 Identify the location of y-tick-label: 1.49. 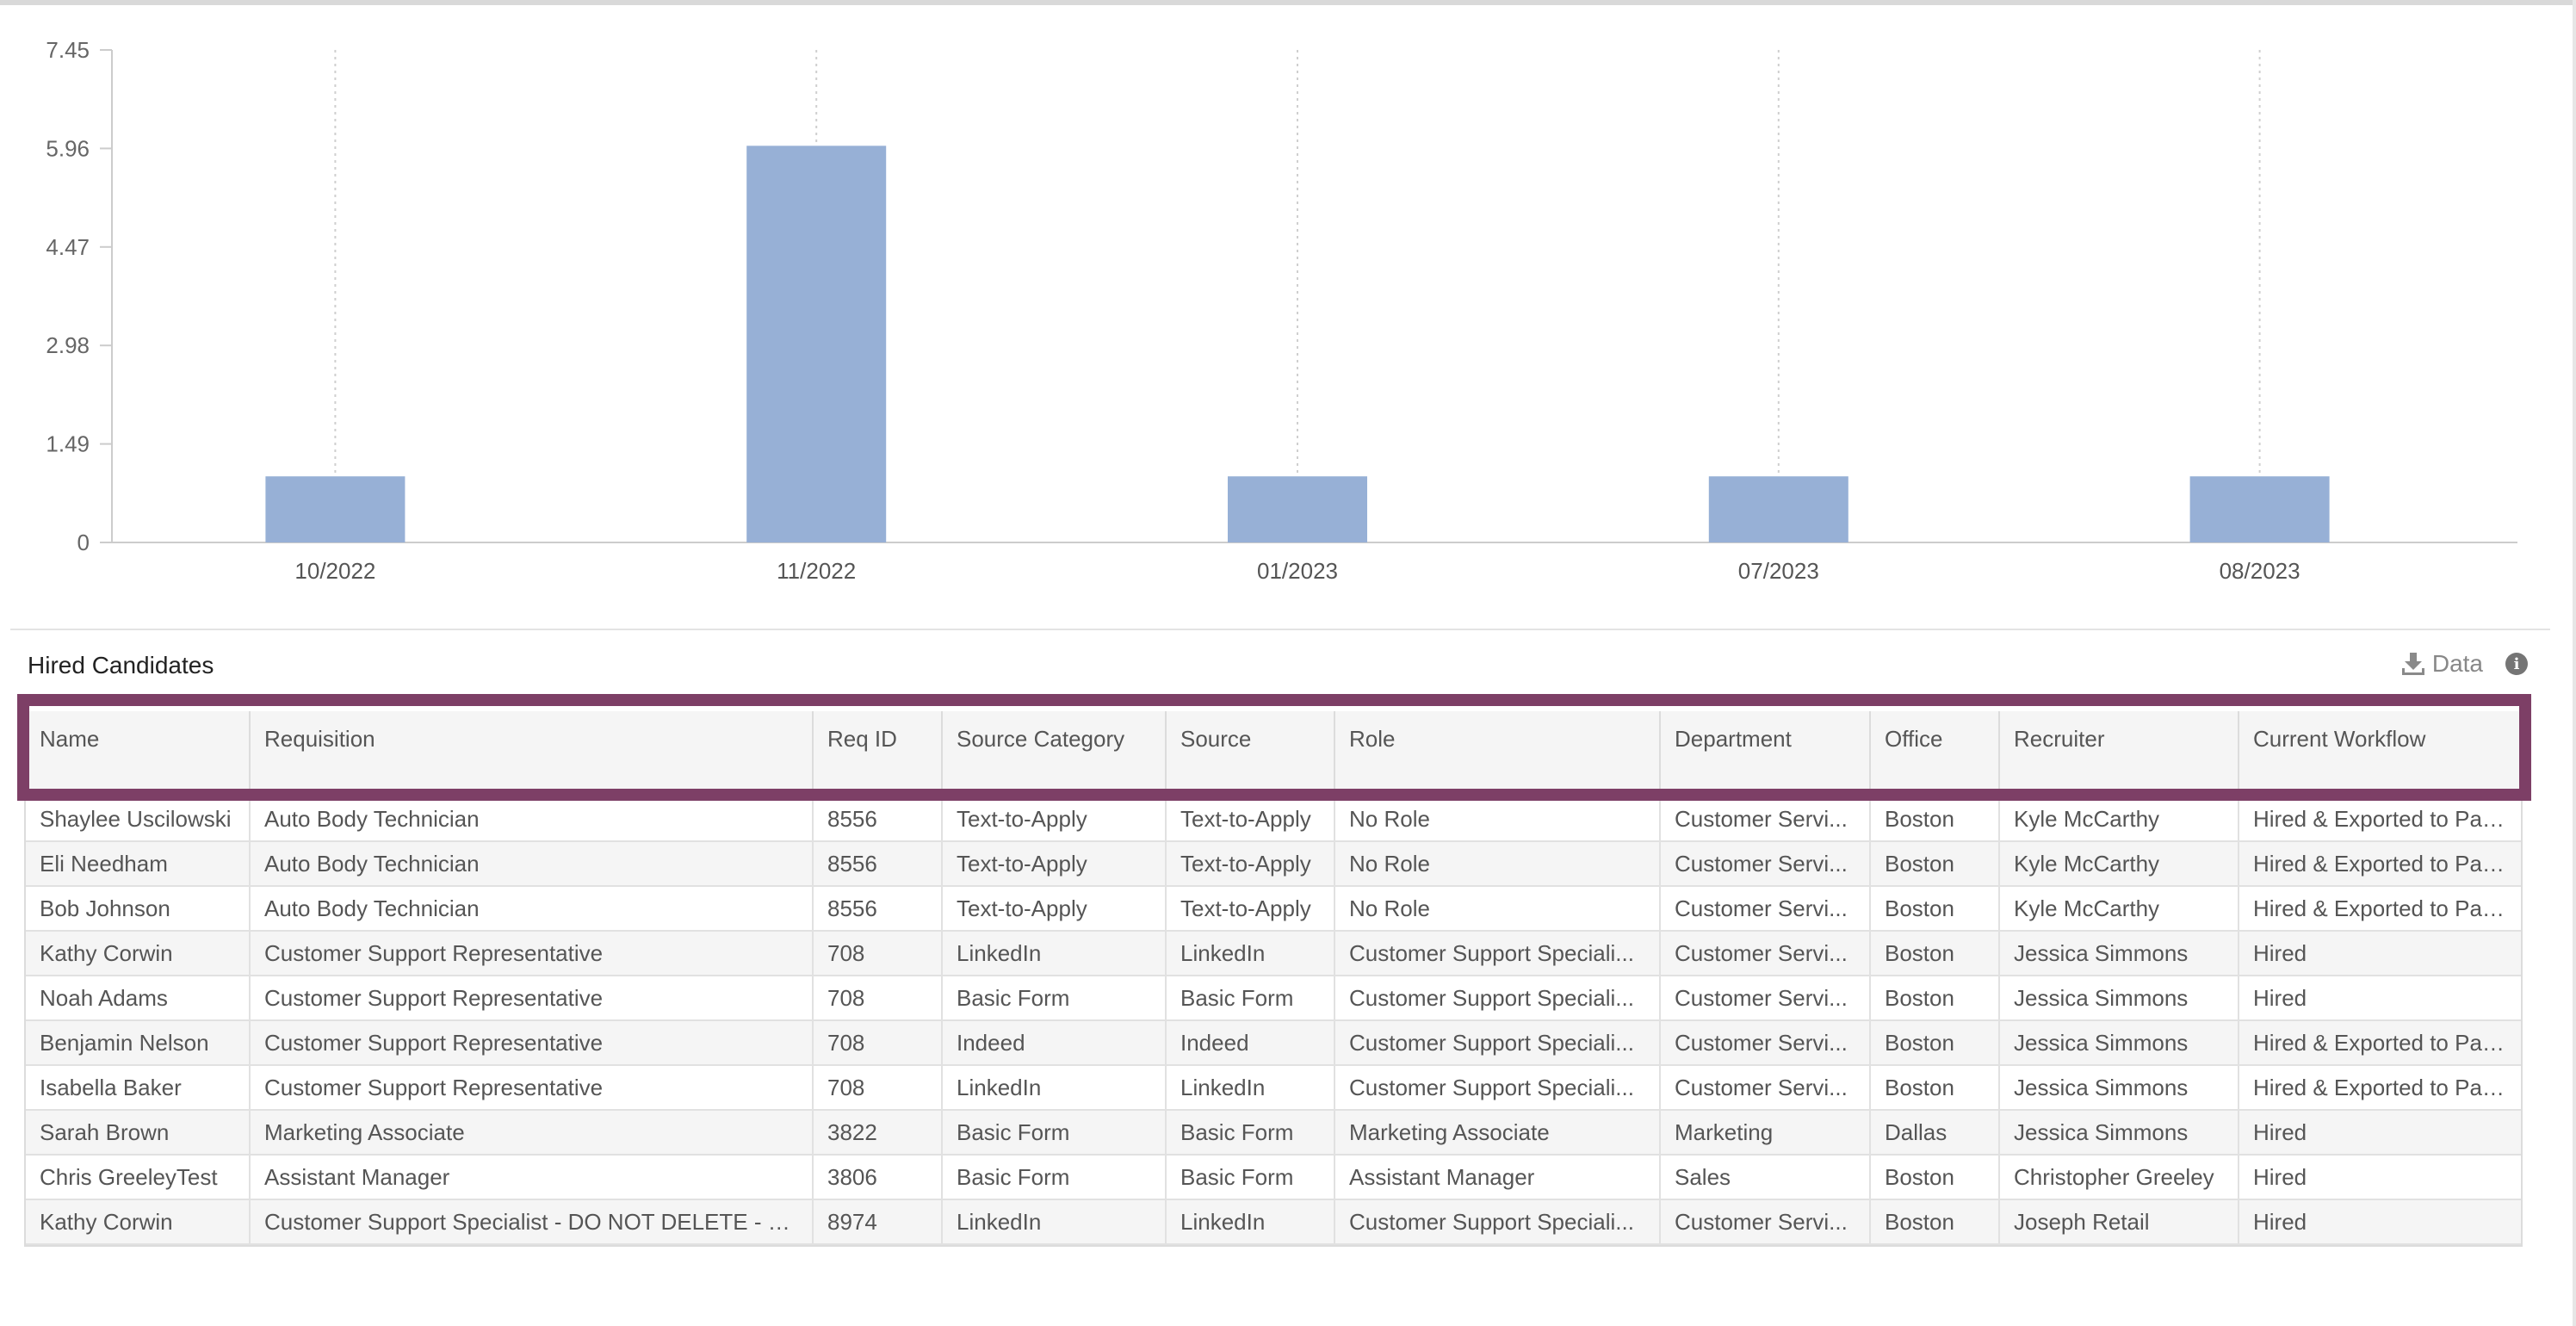
(68, 444).